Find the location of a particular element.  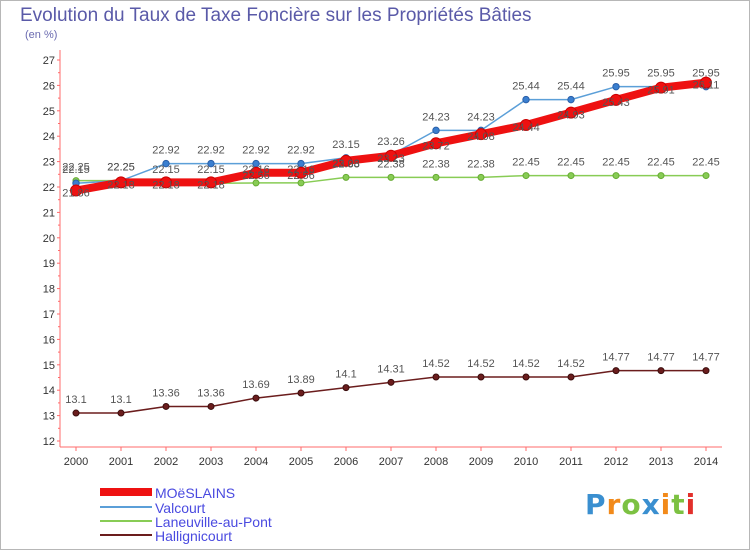

y-tick-label: 21 is located at coordinates (49, 213).